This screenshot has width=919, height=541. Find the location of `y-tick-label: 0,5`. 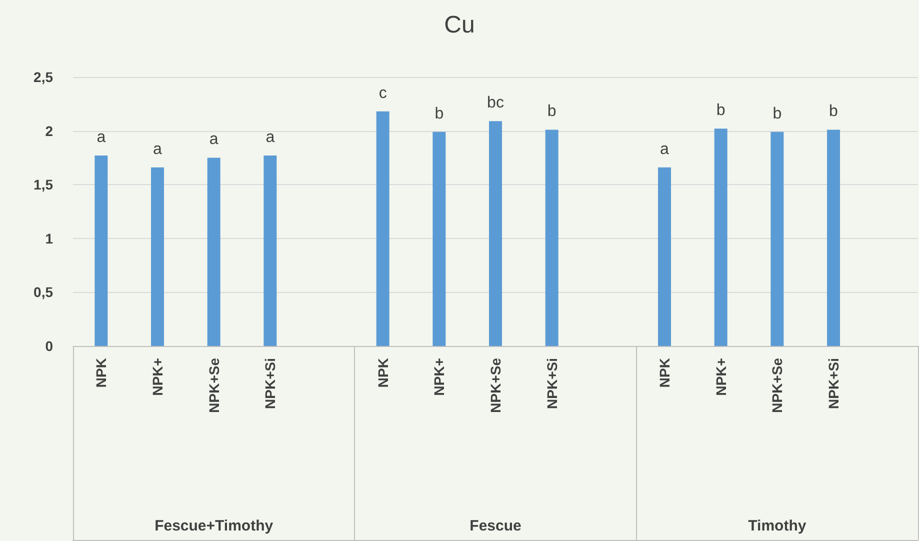

y-tick-label: 0,5 is located at coordinates (44, 292).